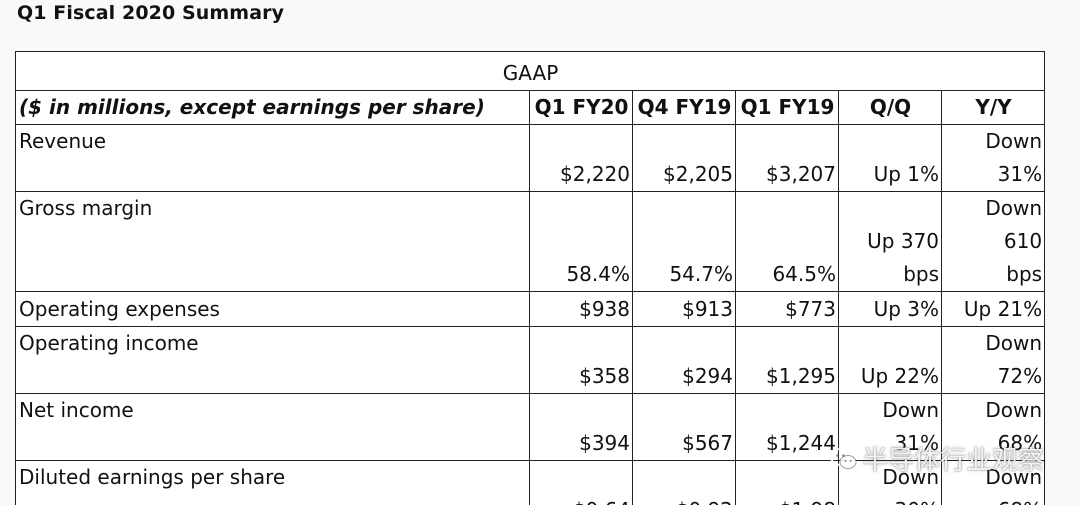 This screenshot has height=505, width=1080. Describe the element at coordinates (684, 309) in the screenshot. I see `table-cell: $913` at that location.